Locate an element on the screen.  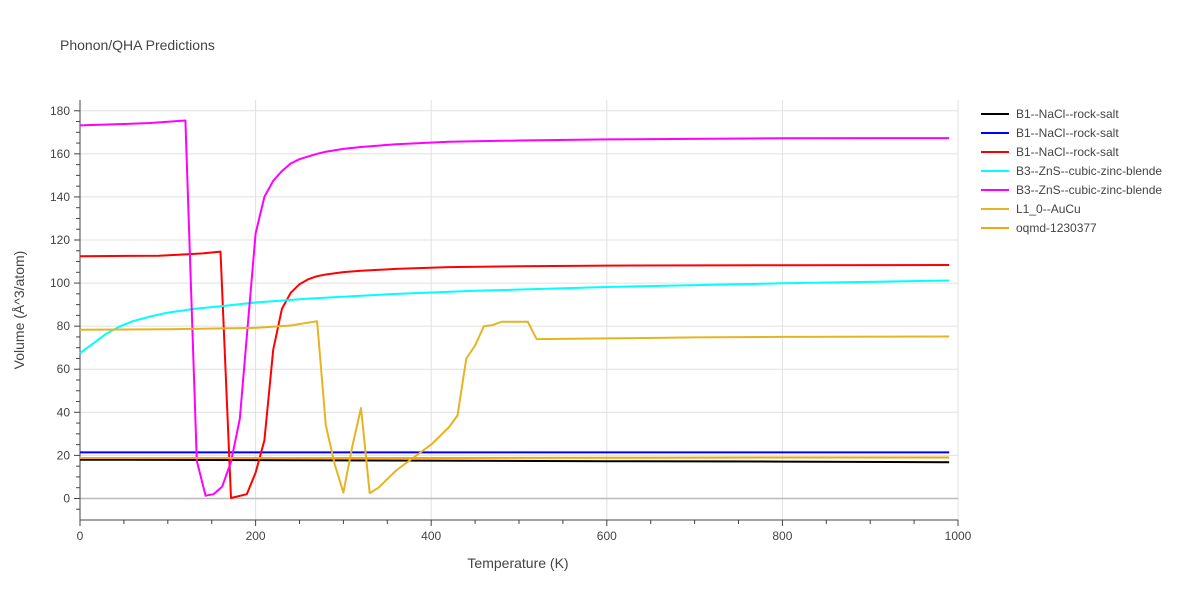
legend-label: L1_0--AuCu is located at coordinates (1048, 209).